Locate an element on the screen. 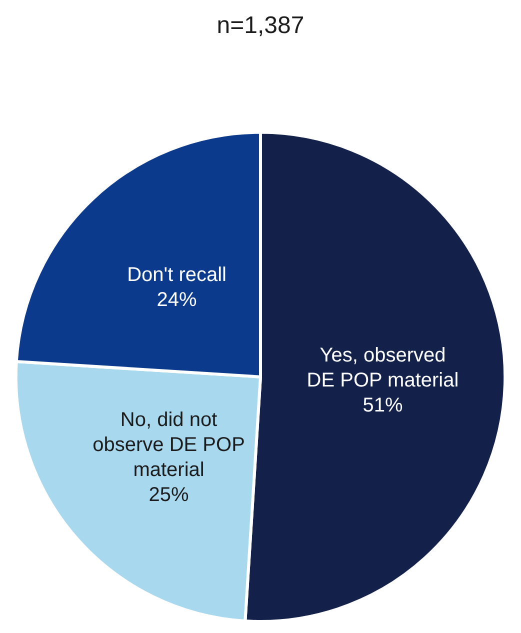 The height and width of the screenshot is (633, 521). data-label: 25% is located at coordinates (168, 495).